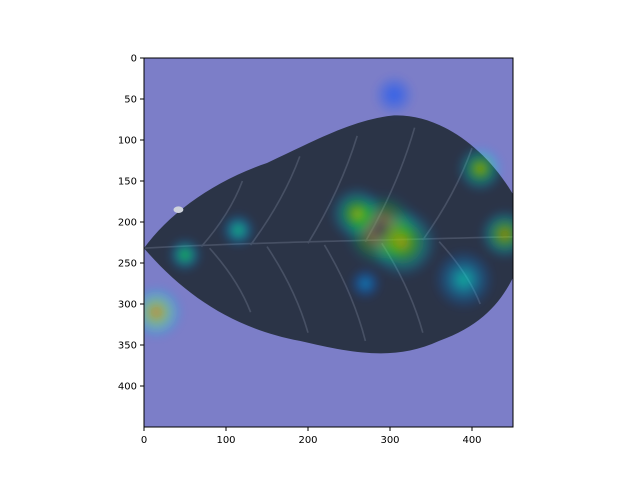 The height and width of the screenshot is (480, 640). Describe the element at coordinates (127, 182) in the screenshot. I see `y-tick-label: 150` at that location.